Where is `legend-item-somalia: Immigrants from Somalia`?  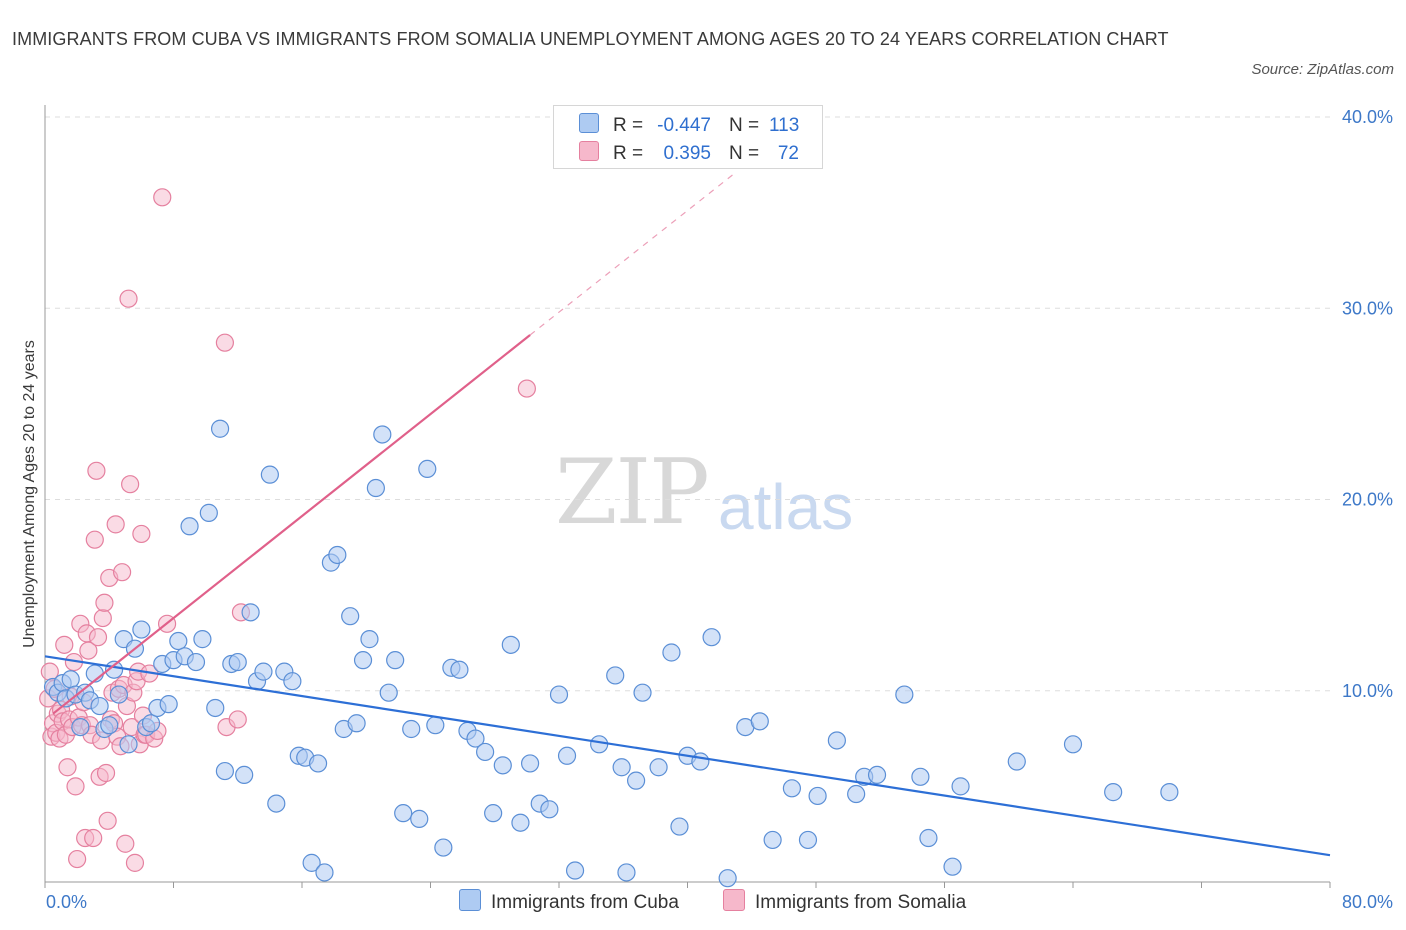 legend-item-somalia: Immigrants from Somalia is located at coordinates (844, 901).